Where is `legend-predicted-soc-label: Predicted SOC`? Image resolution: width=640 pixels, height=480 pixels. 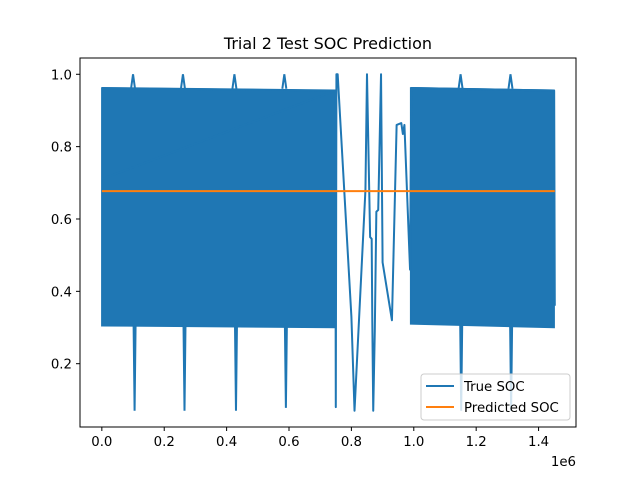
legend-predicted-soc-label: Predicted SOC is located at coordinates (511, 408).